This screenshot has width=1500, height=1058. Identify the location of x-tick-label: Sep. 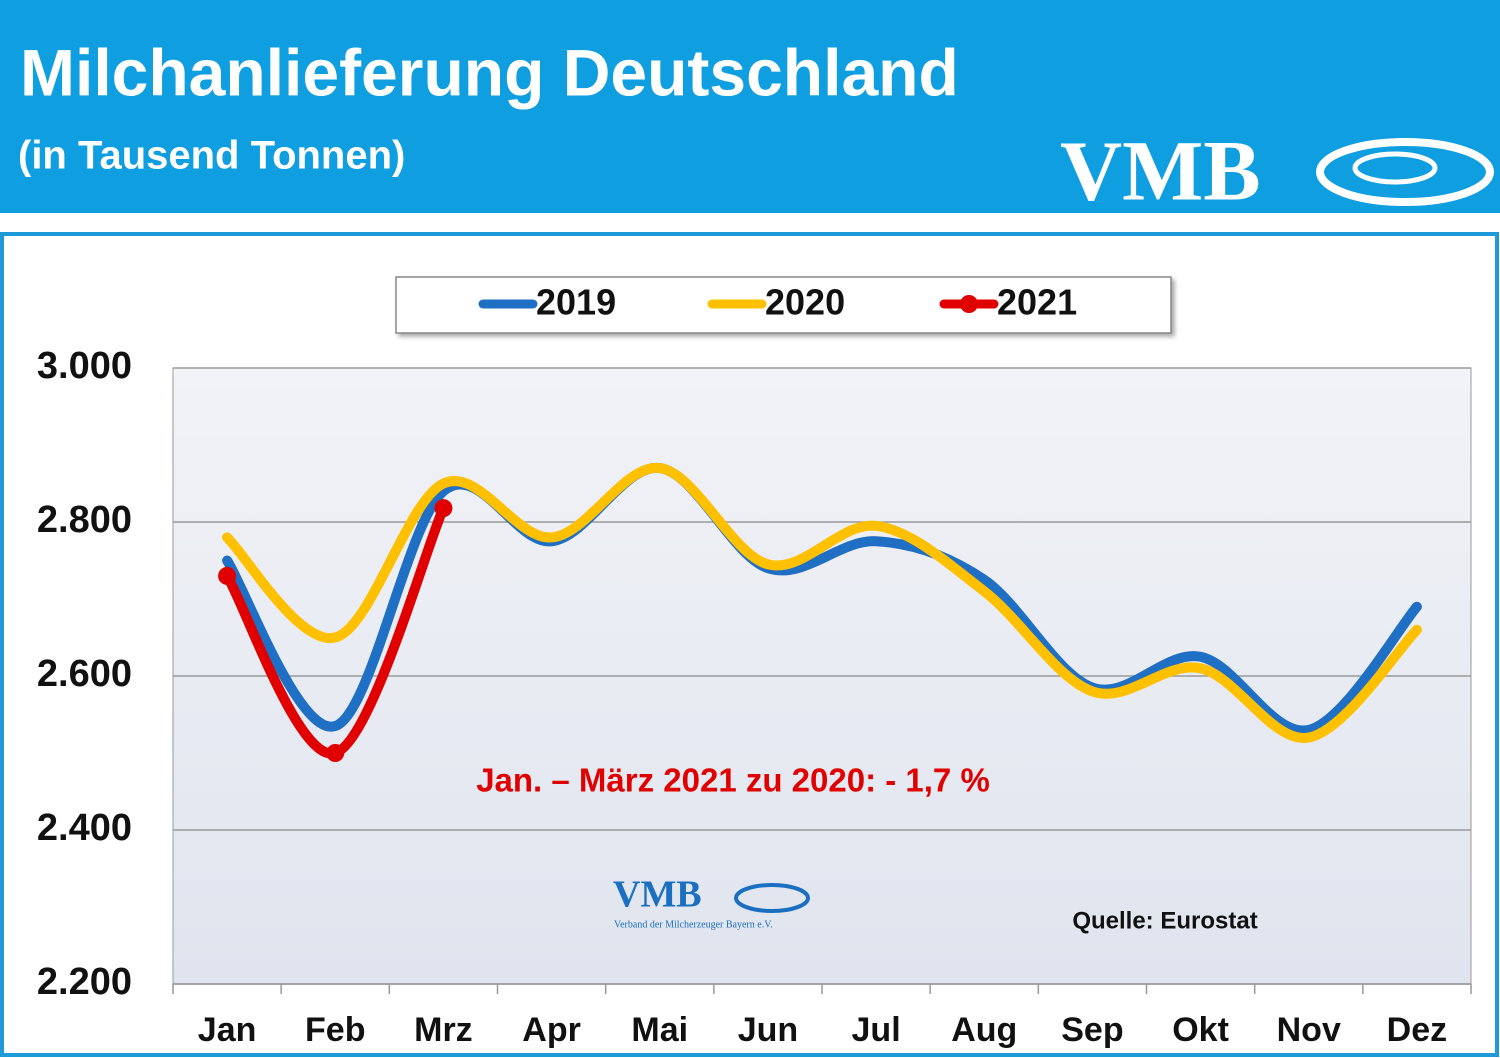
(1092, 1030).